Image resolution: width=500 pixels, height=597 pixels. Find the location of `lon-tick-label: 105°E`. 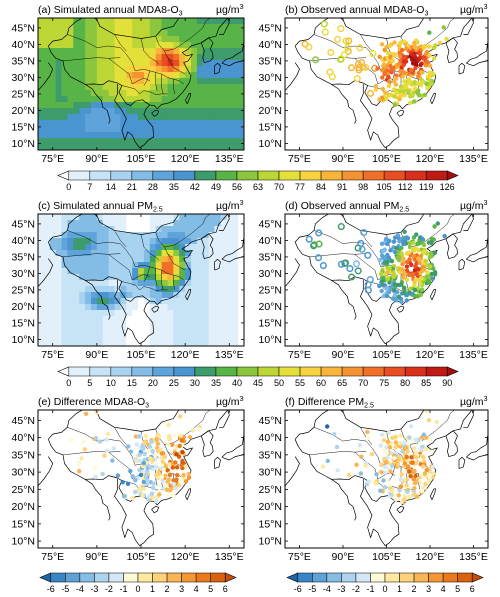

lon-tick-label: 105°E is located at coordinates (386, 557).